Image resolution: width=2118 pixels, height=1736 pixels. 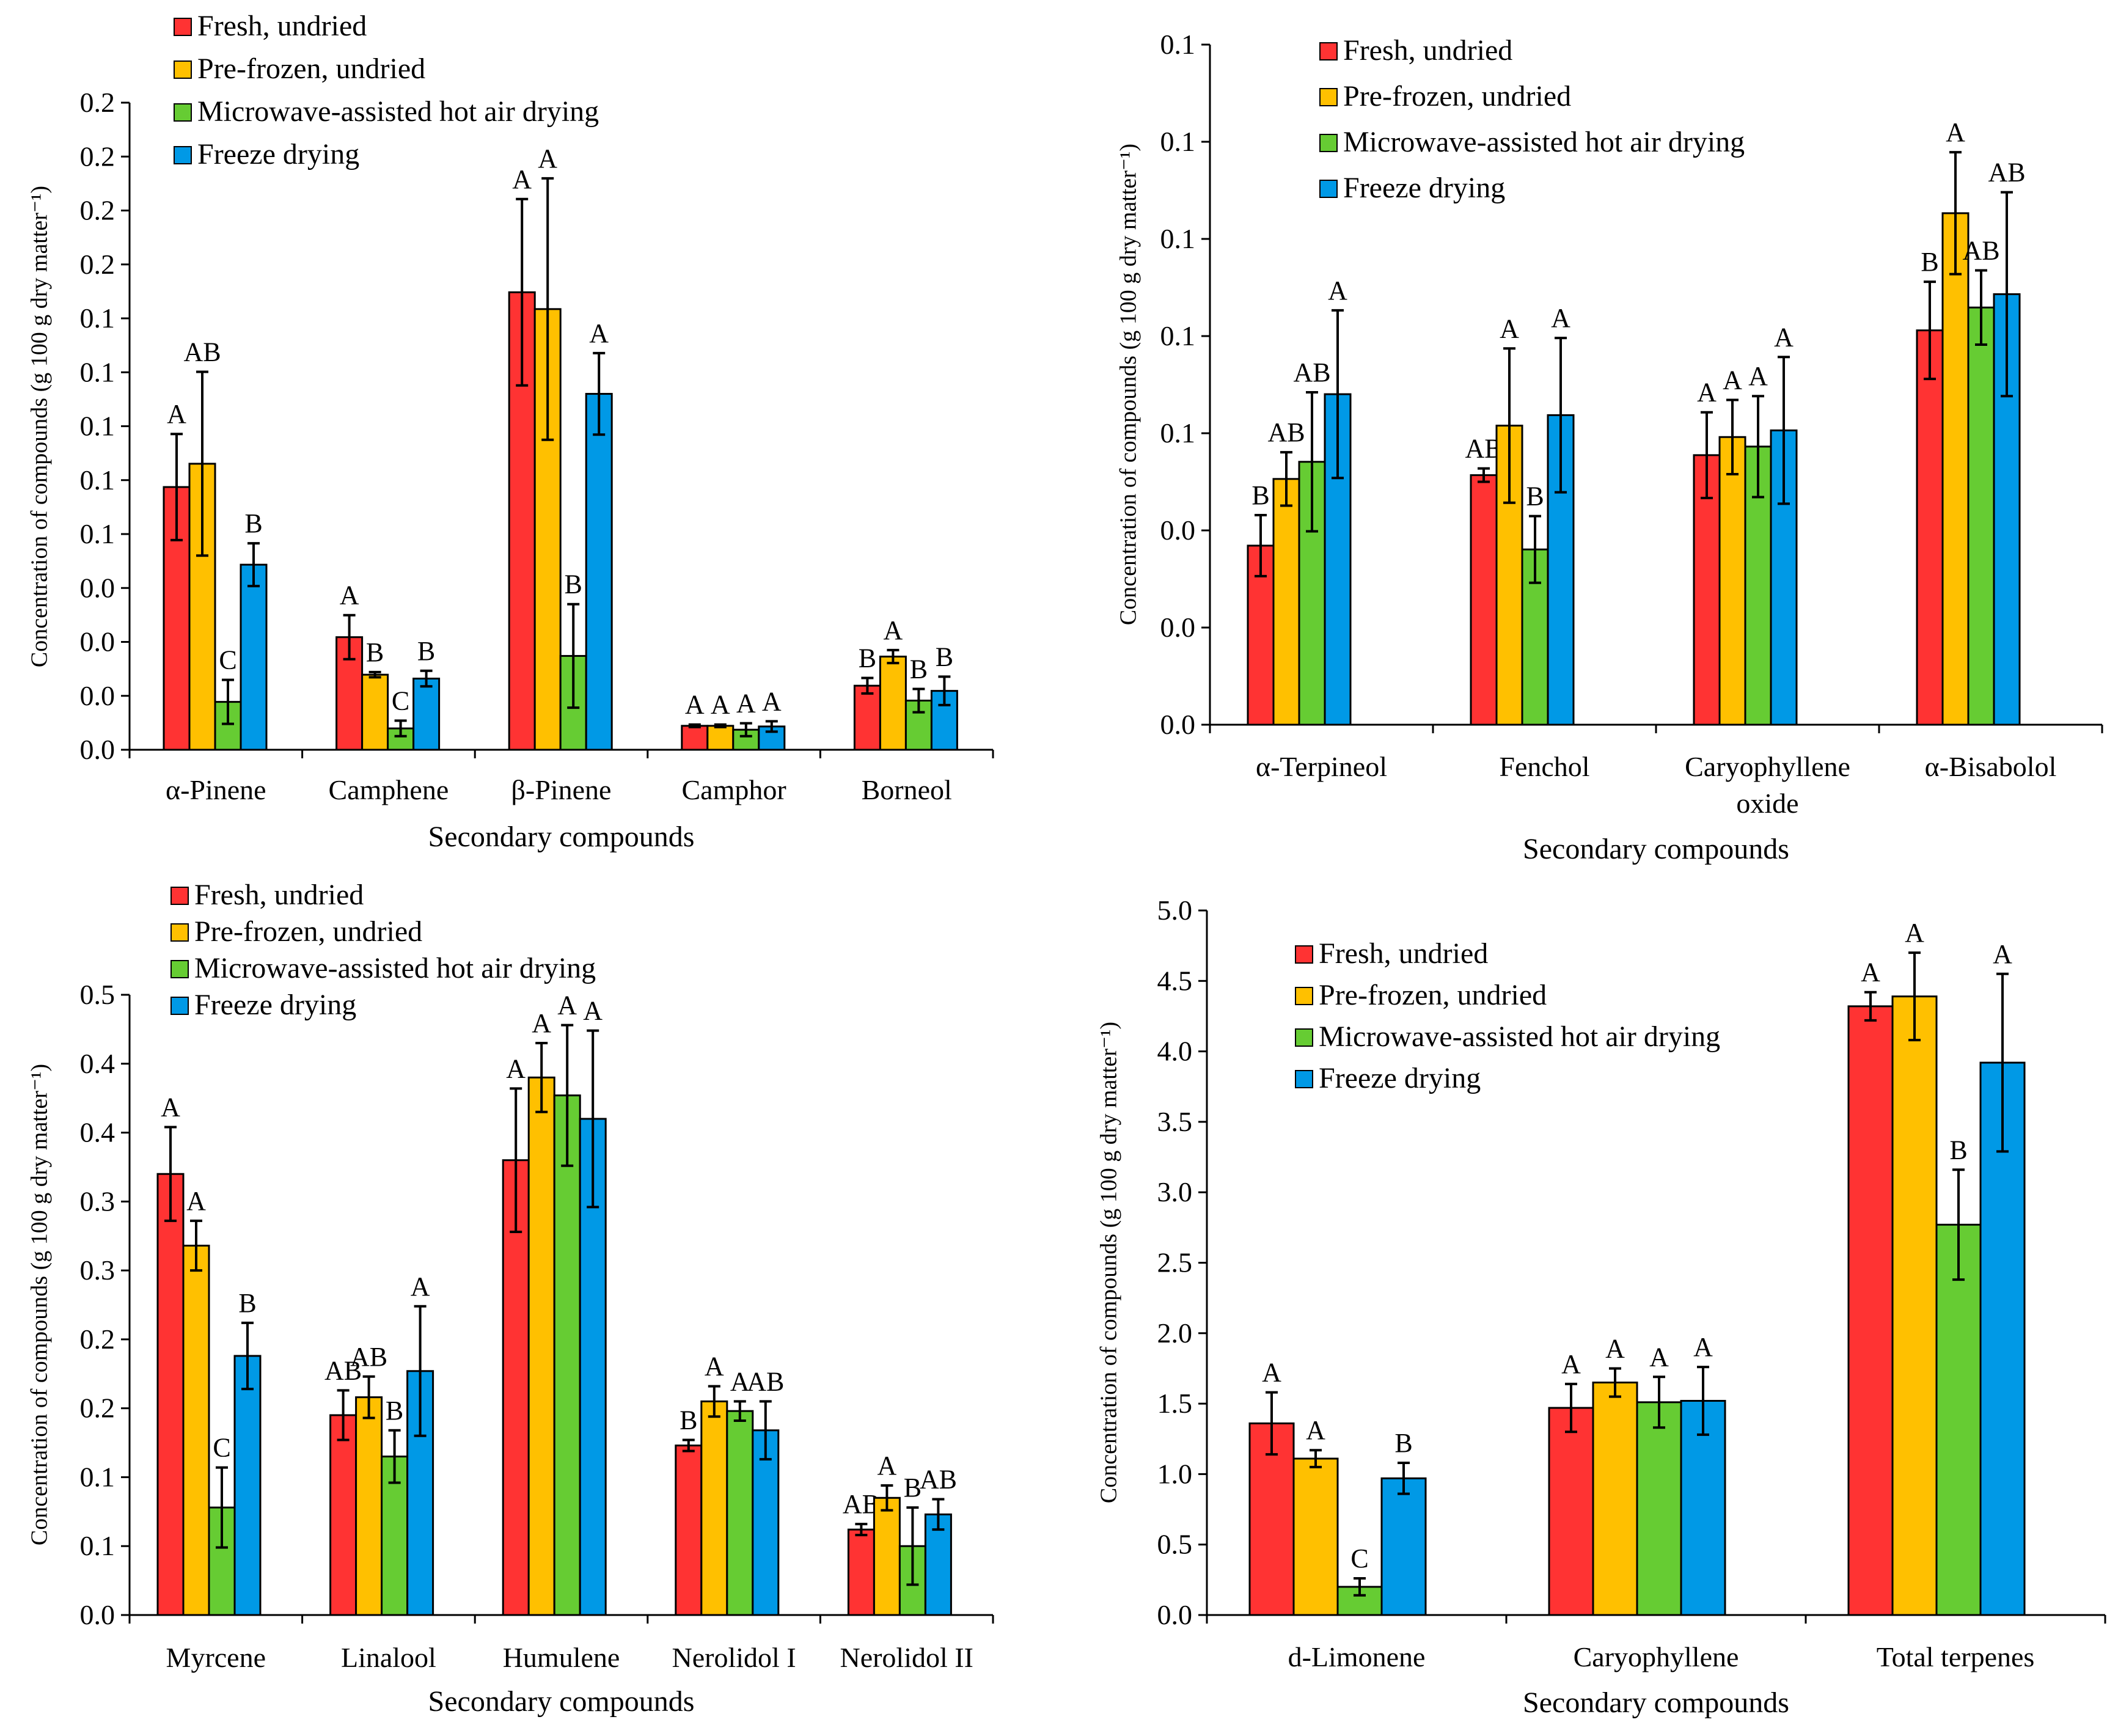 I want to click on y-tick-label: 2.5, so click(x=1175, y=1262).